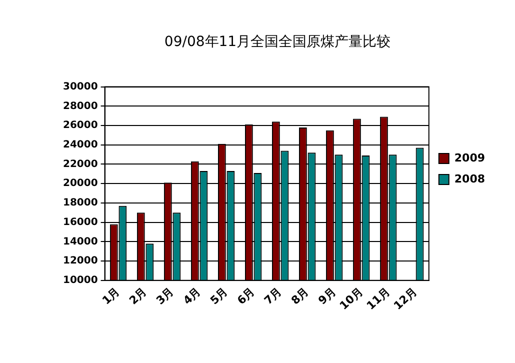  I want to click on y-tick-label: 22000, so click(80, 164).